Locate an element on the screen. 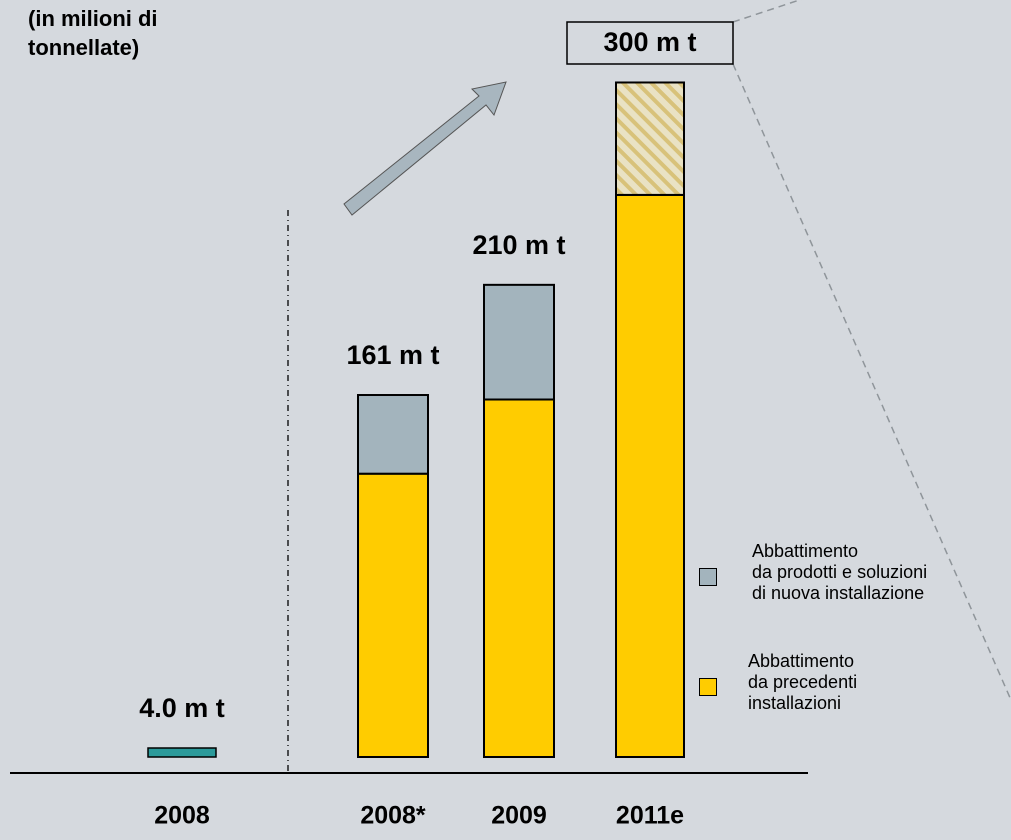  x-tick-label: 2011e is located at coordinates (650, 816).